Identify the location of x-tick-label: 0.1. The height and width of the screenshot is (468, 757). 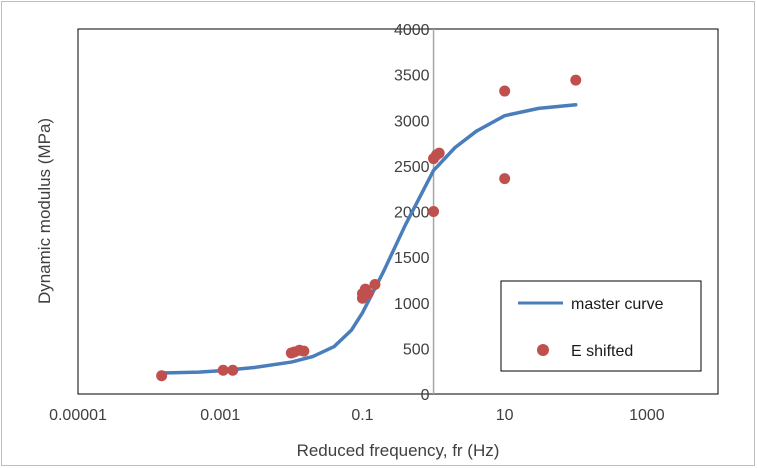
(362, 415).